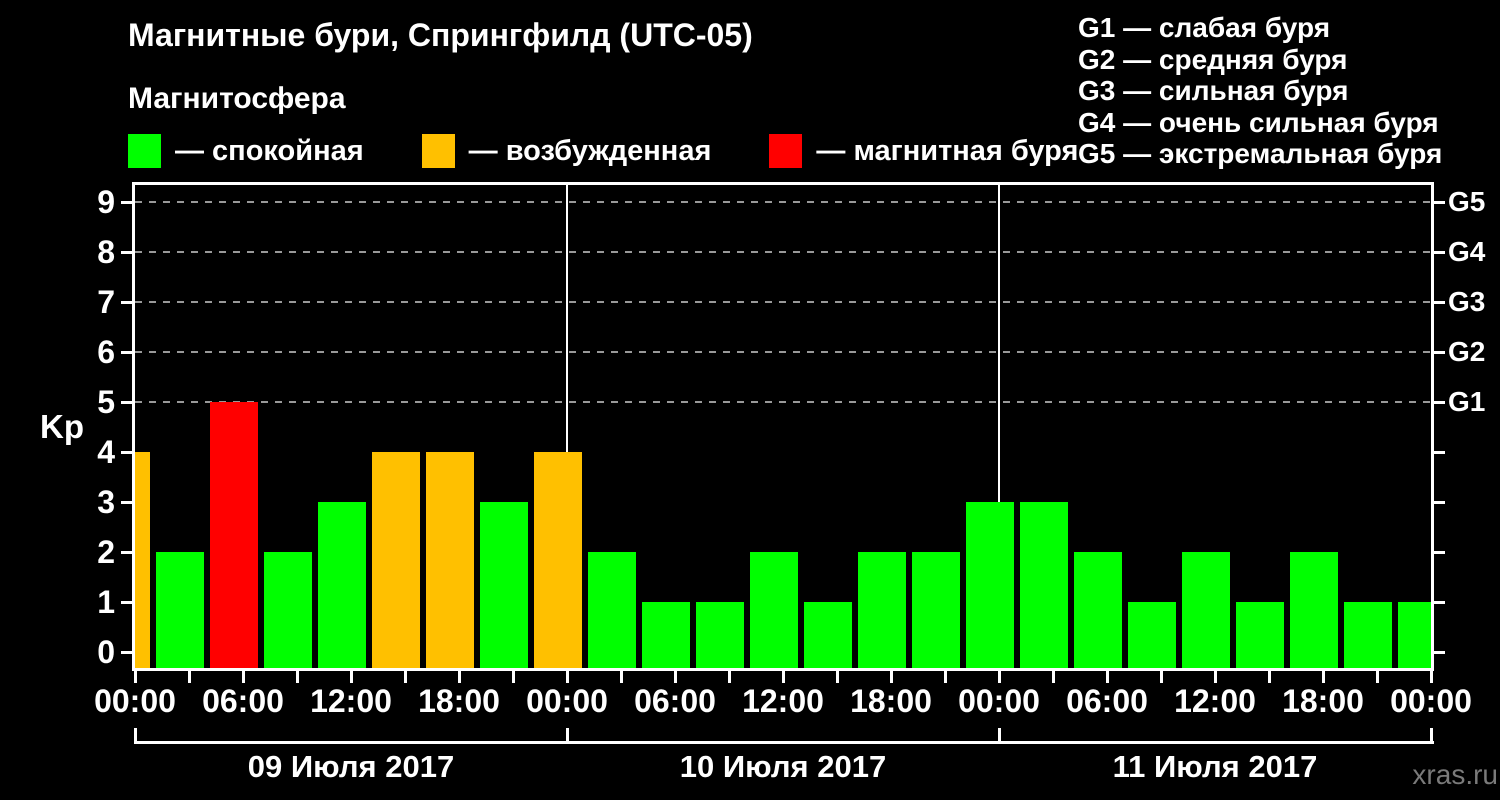 This screenshot has height=800, width=1500. Describe the element at coordinates (1260, 153) in the screenshot. I see `storm-scale-g5: G5 — экстремальная буря` at that location.